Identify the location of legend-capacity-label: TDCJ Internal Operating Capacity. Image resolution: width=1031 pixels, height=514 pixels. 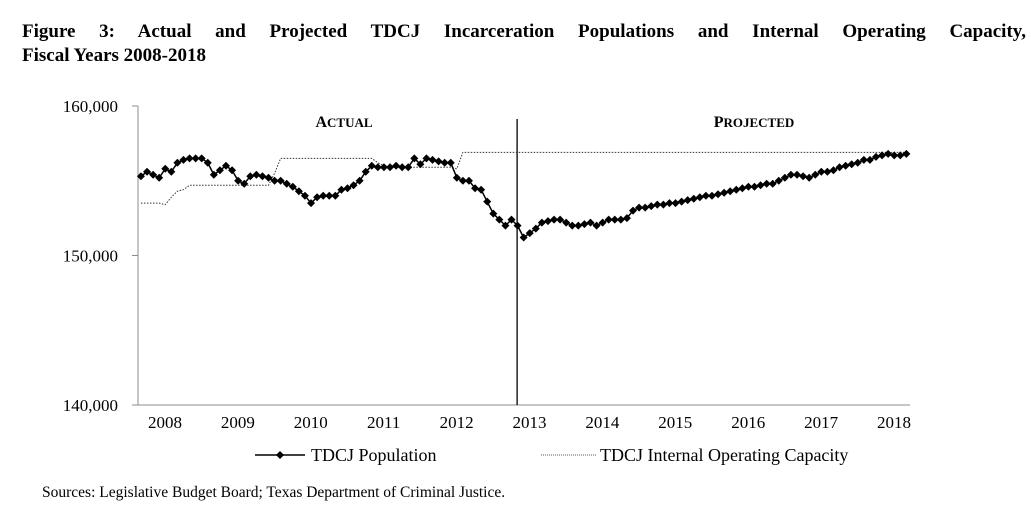
(724, 455).